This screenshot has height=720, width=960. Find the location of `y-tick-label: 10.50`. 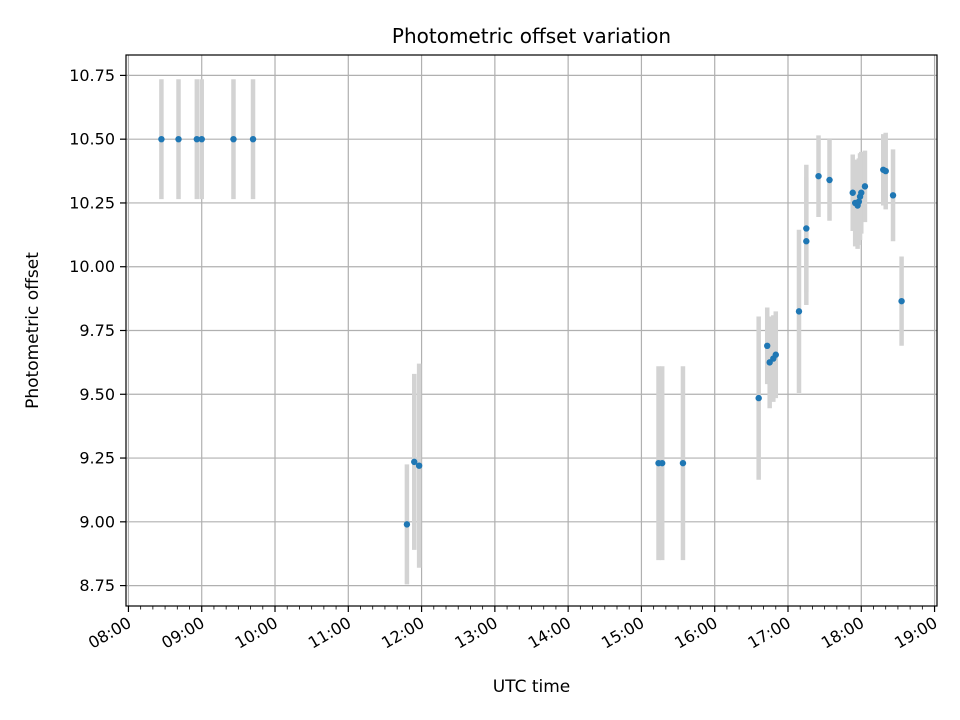

y-tick-label: 10.50 is located at coordinates (92, 139).